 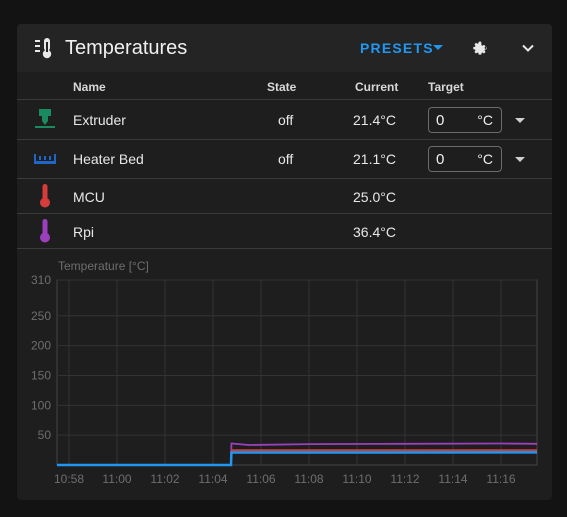 What do you see at coordinates (282, 87) in the screenshot?
I see `column-header-state: State` at bounding box center [282, 87].